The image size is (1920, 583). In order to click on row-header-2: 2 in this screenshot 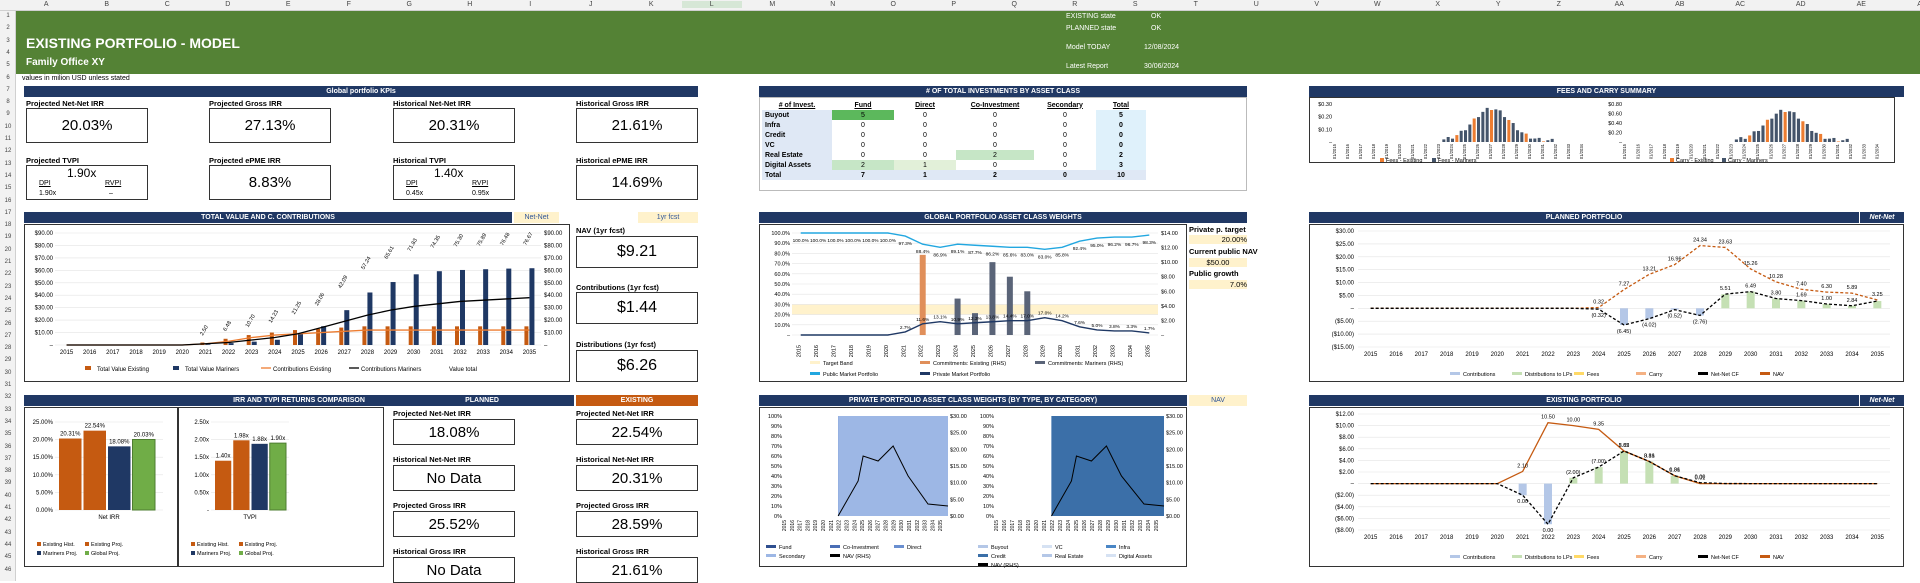, I will do `click(8, 28)`.